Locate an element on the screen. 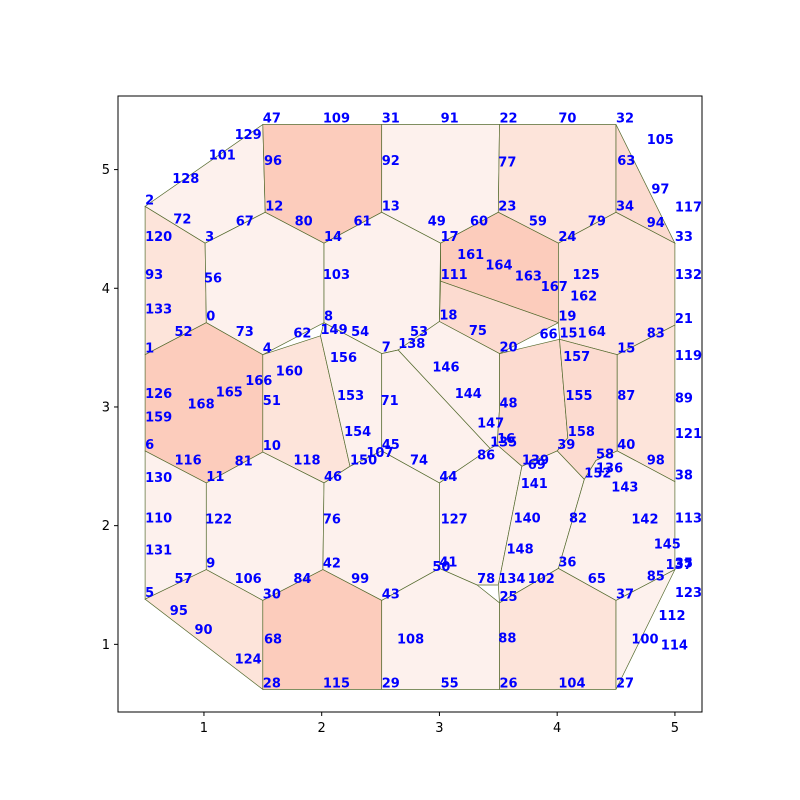  vertex-label: 40 is located at coordinates (626, 445).